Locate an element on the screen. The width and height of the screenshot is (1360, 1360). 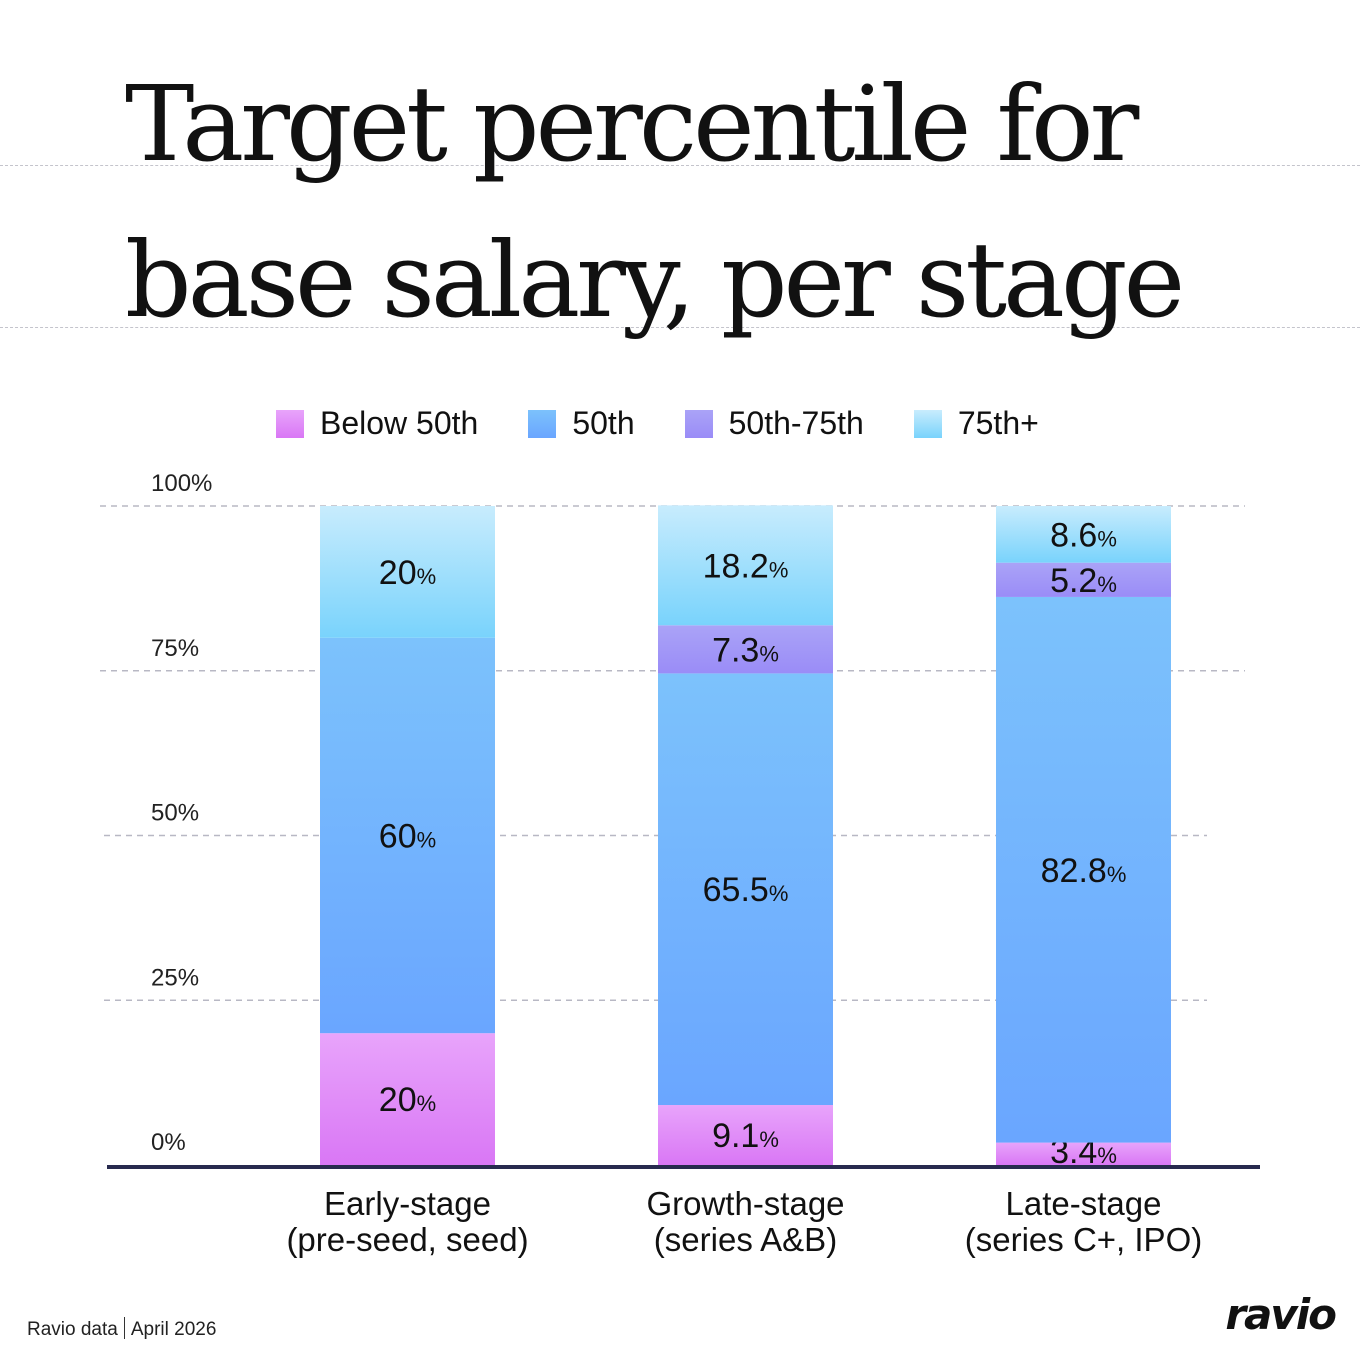
legend-label: 50th-75th is located at coordinates (796, 423).